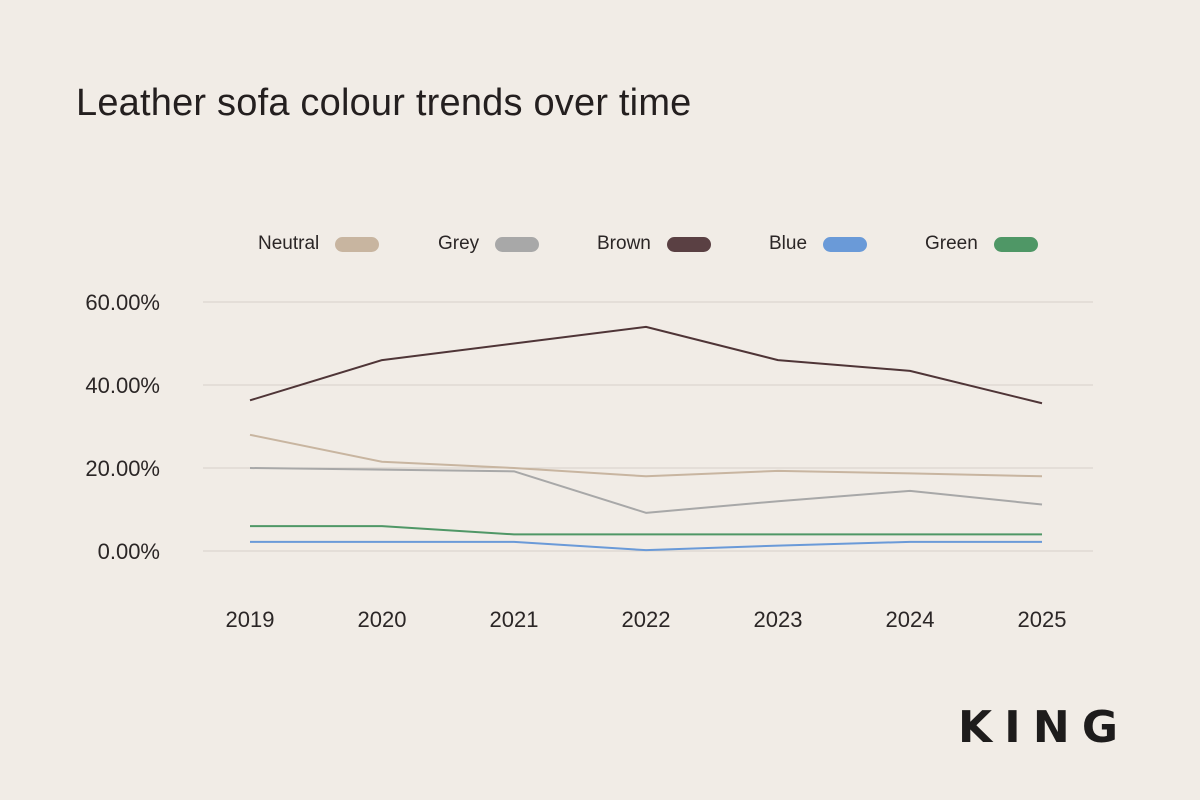  I want to click on logo-text: KING, so click(1038, 725).